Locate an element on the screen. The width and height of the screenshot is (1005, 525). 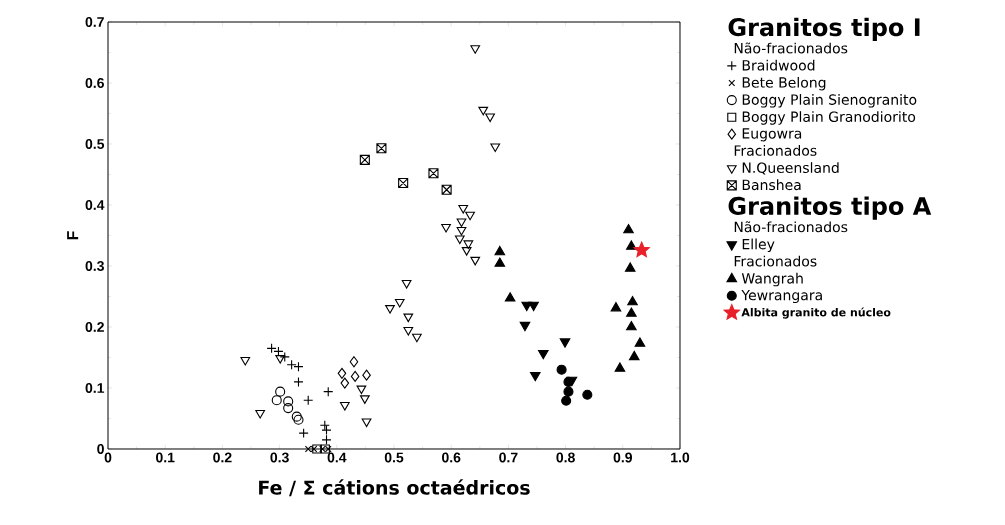
x-tick-label: 0.8 is located at coordinates (565, 457).